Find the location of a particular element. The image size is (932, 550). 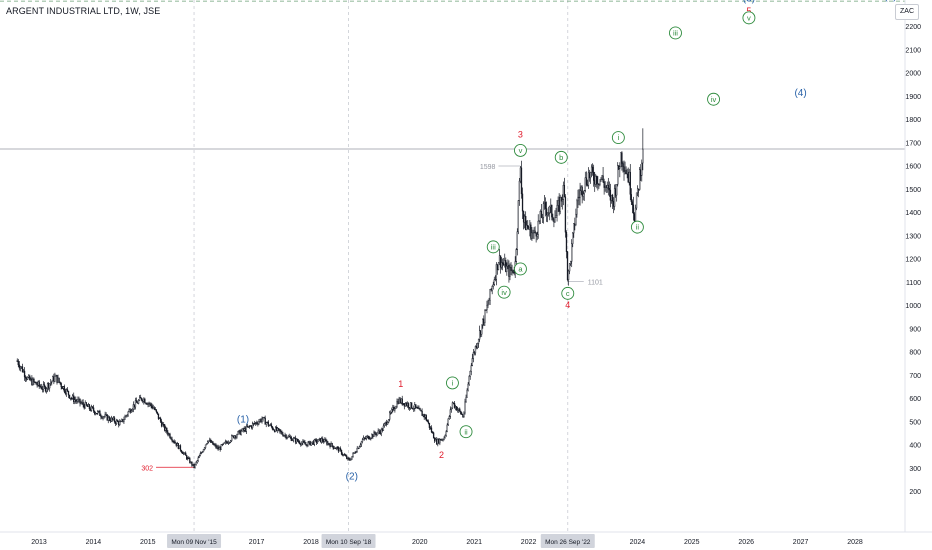

currency-badge: ZAC is located at coordinates (907, 12).